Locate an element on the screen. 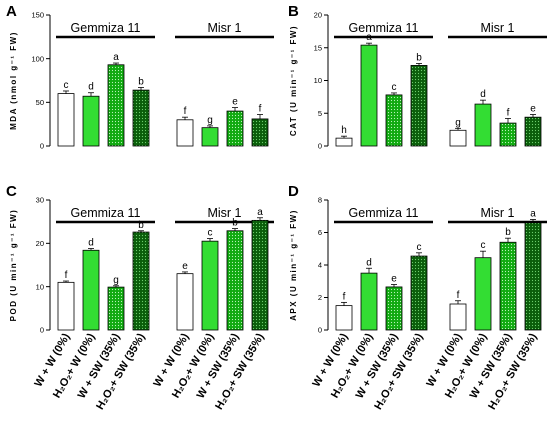 Image resolution: width=550 pixels, height=425 pixels. y-axis-label: CAT (U min⁻¹ g⁻¹ FW) is located at coordinates (293, 80).